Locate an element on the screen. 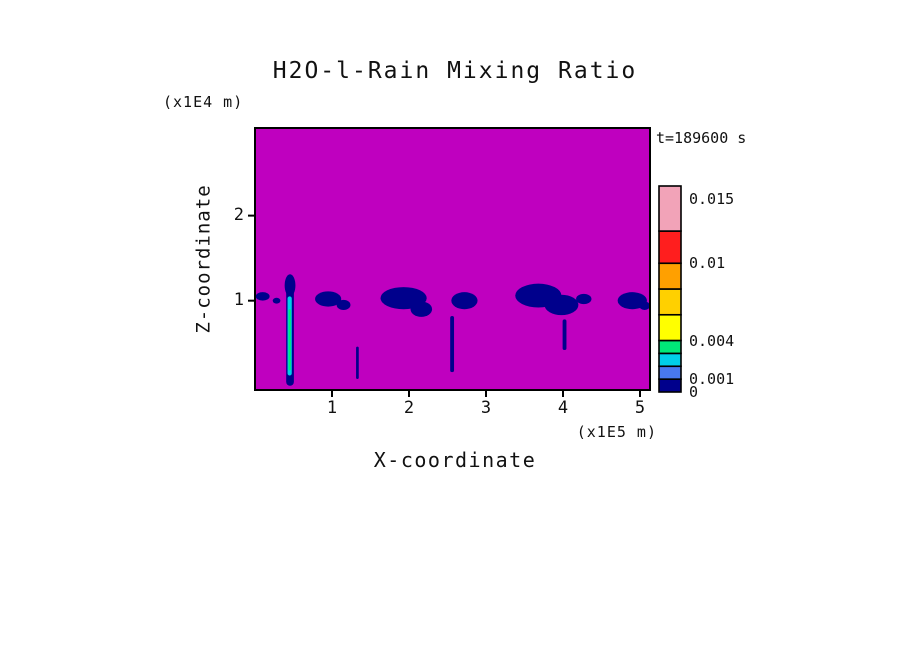 This screenshot has height=654, width=904. x-tick-label: 3 is located at coordinates (486, 408).